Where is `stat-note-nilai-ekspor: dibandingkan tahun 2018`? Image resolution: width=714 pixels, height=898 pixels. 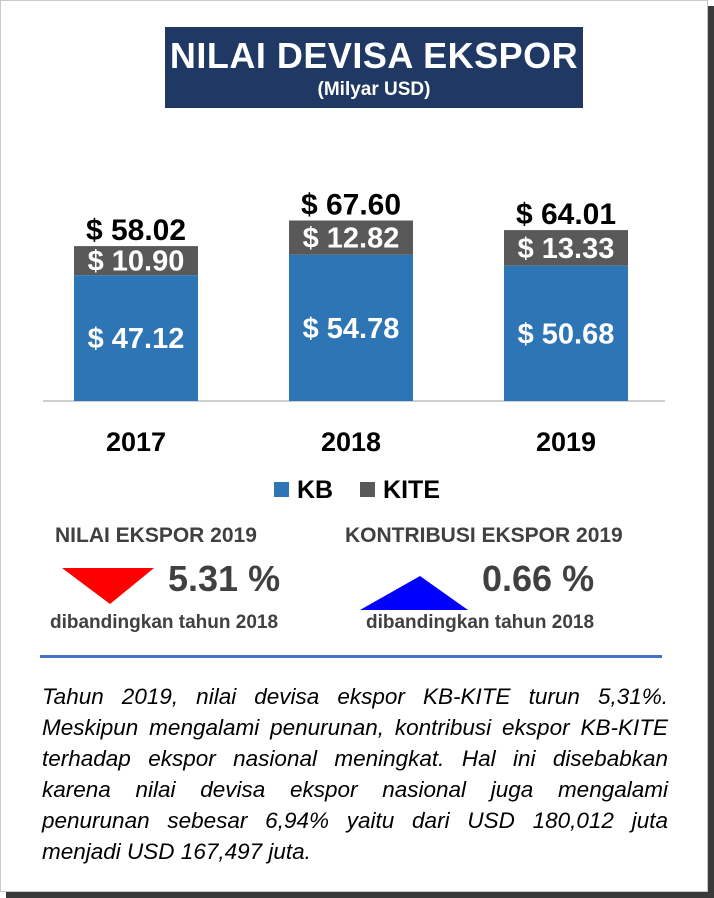
stat-note-nilai-ekspor: dibandingkan tahun 2018 is located at coordinates (164, 622).